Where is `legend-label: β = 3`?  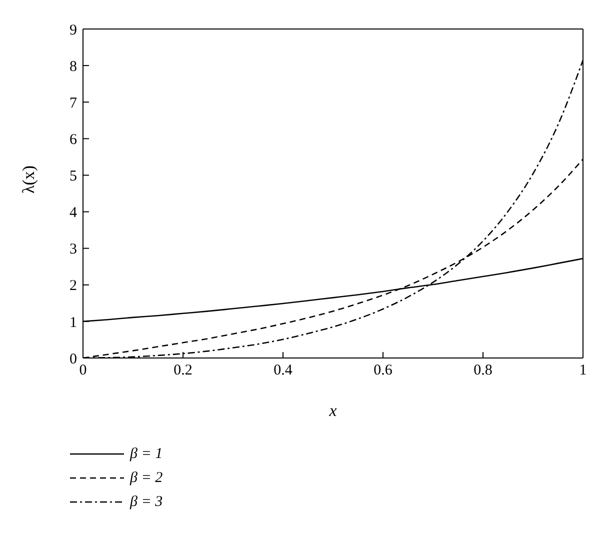 legend-label: β = 3 is located at coordinates (146, 502).